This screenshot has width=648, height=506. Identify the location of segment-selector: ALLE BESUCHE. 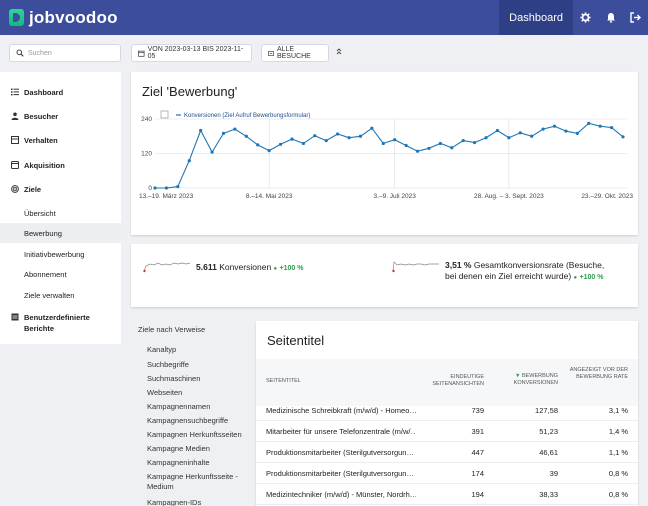
(295, 53).